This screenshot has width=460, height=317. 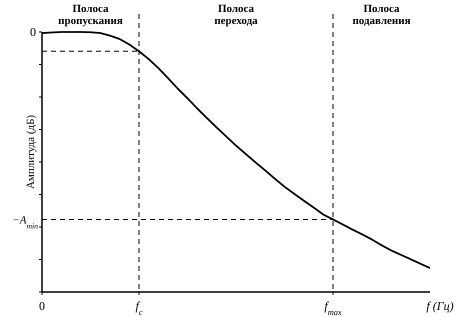 I want to click on text: Полоса подавления, so click(x=381, y=15).